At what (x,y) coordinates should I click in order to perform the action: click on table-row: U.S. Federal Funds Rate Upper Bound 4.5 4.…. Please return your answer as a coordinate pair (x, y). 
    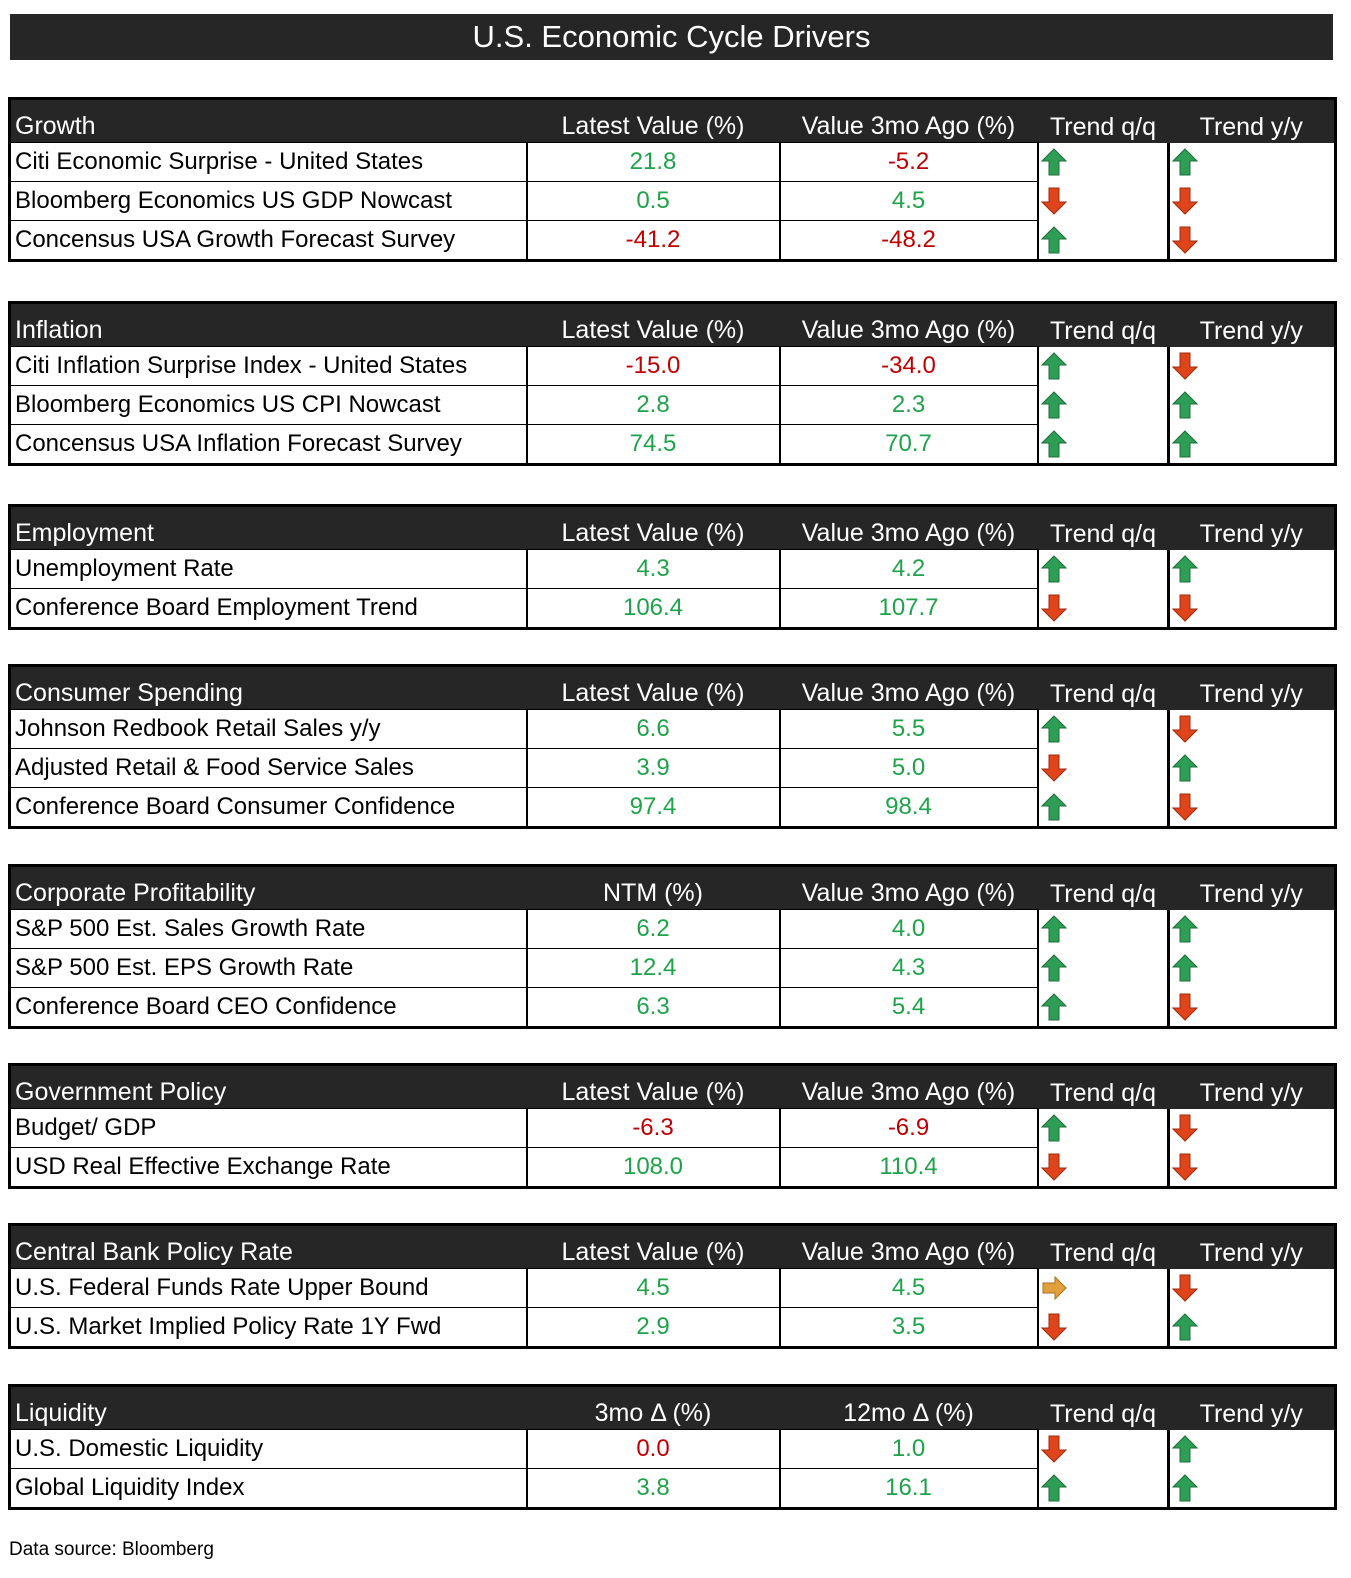
    Looking at the image, I should click on (672, 1288).